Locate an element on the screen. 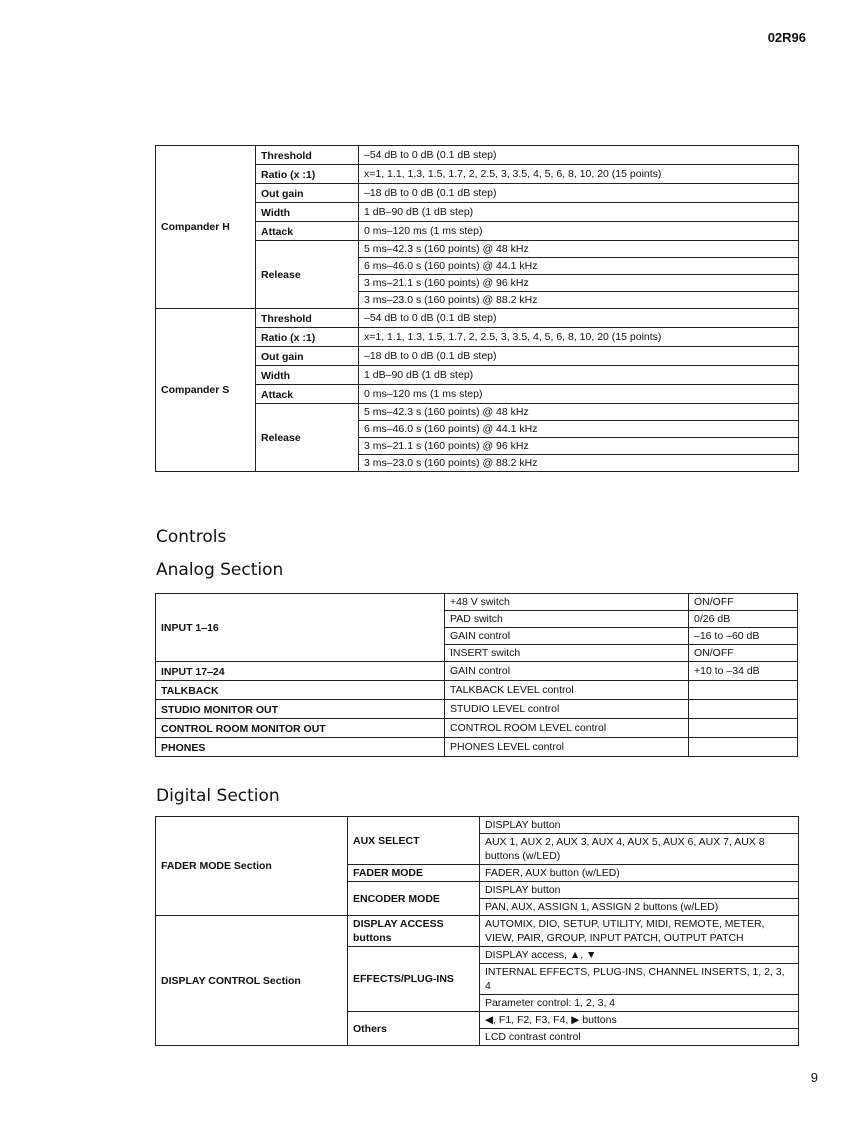 The image size is (860, 1122). section-label: FADER MODE Section is located at coordinates (251, 866).